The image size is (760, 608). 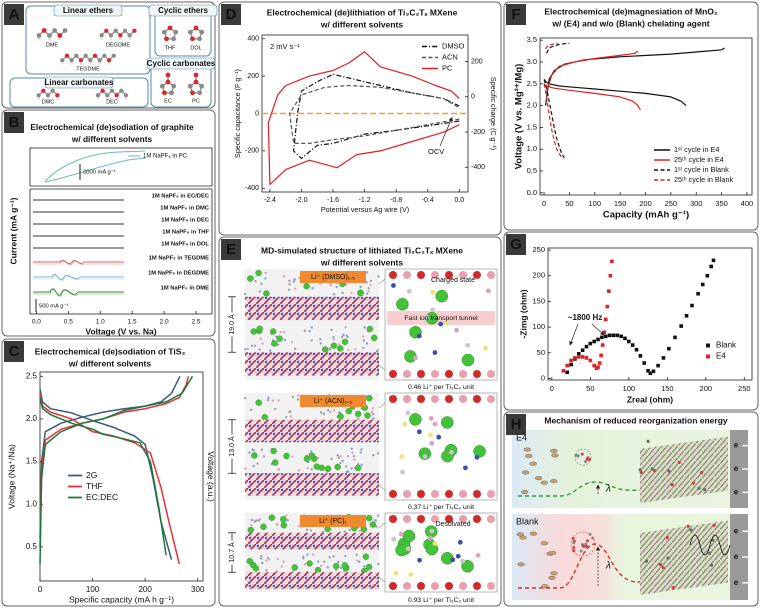 What do you see at coordinates (706, 388) in the screenshot?
I see `x-tick-label: 200` at bounding box center [706, 388].